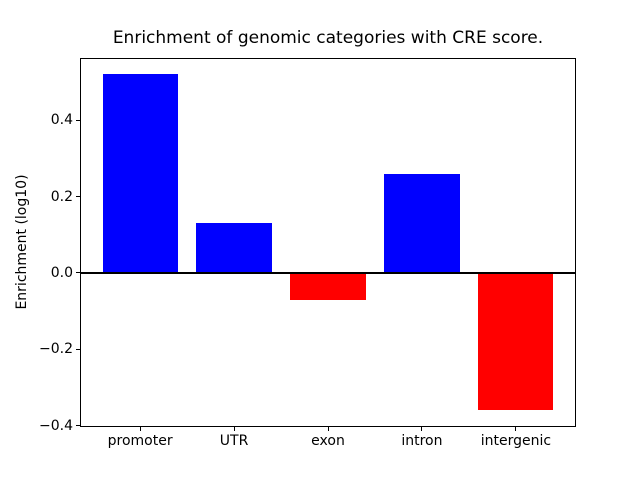 This screenshot has width=640, height=480. Describe the element at coordinates (422, 429) in the screenshot. I see `x-tick-intron` at that location.